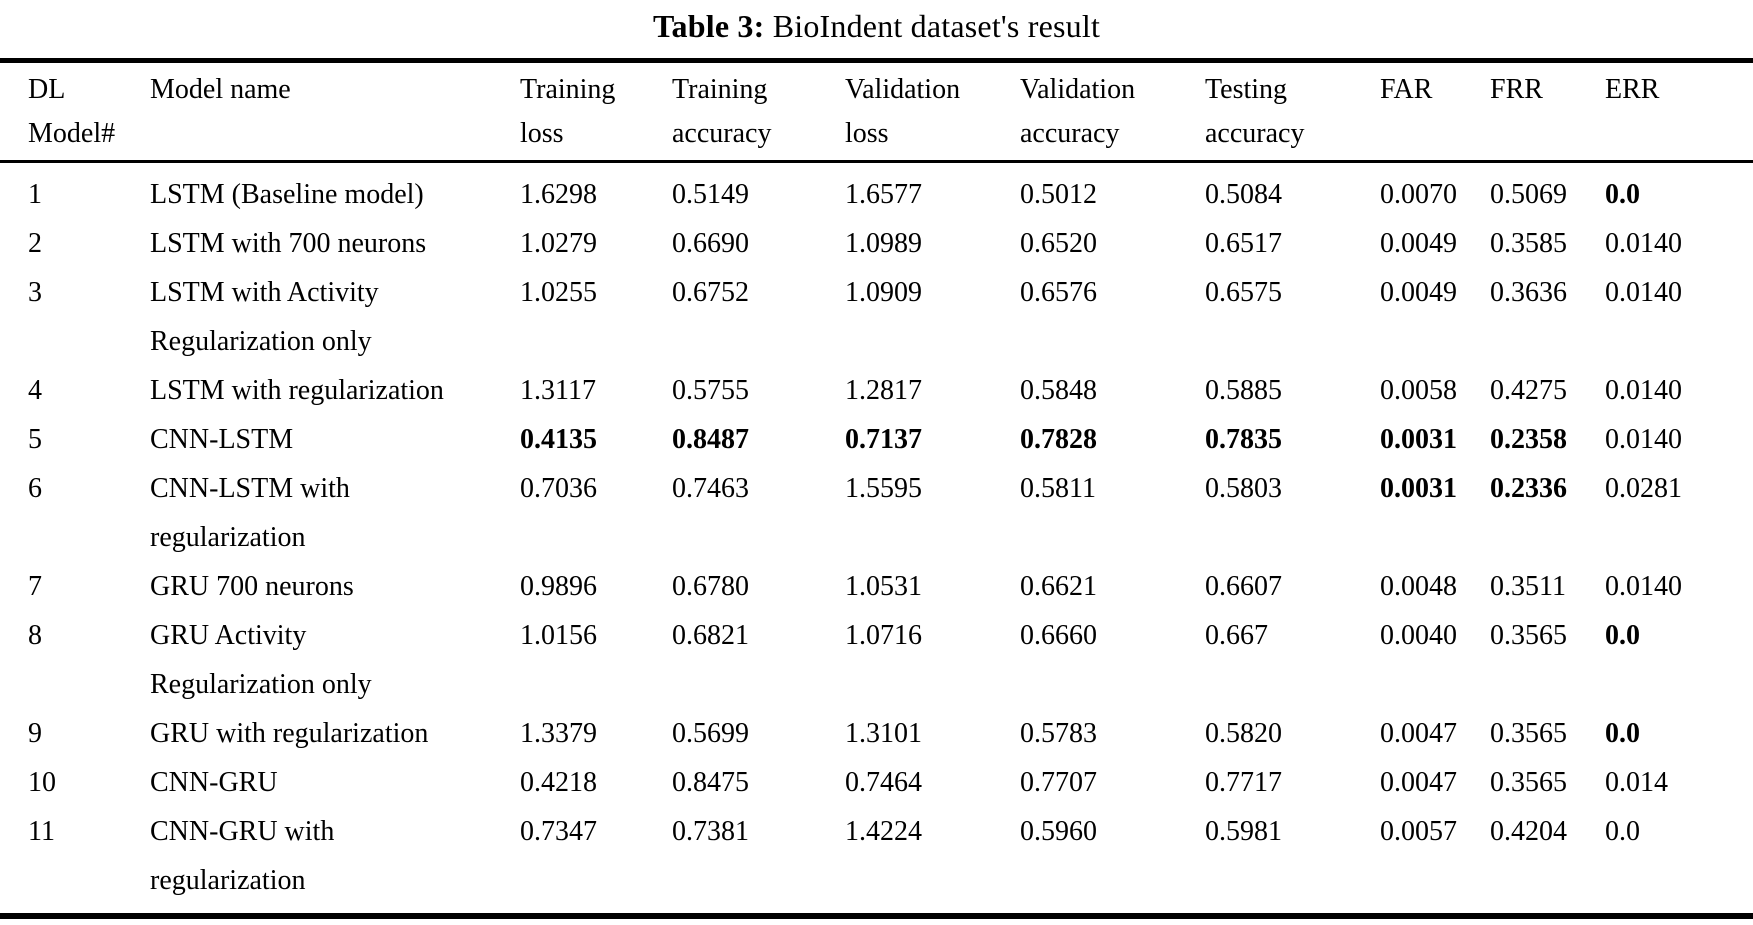 Image resolution: width=1753 pixels, height=925 pixels. I want to click on cell-value: 0.0031, so click(1418, 488).